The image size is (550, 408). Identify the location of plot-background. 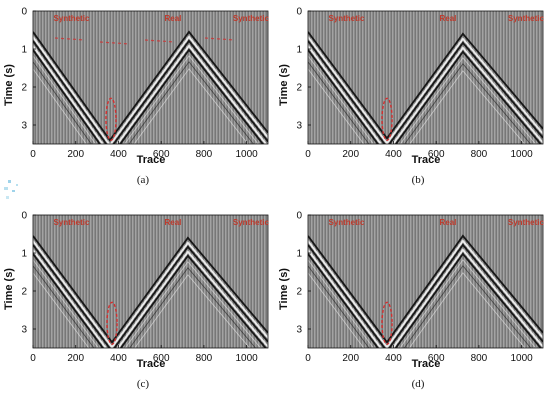
(425, 281).